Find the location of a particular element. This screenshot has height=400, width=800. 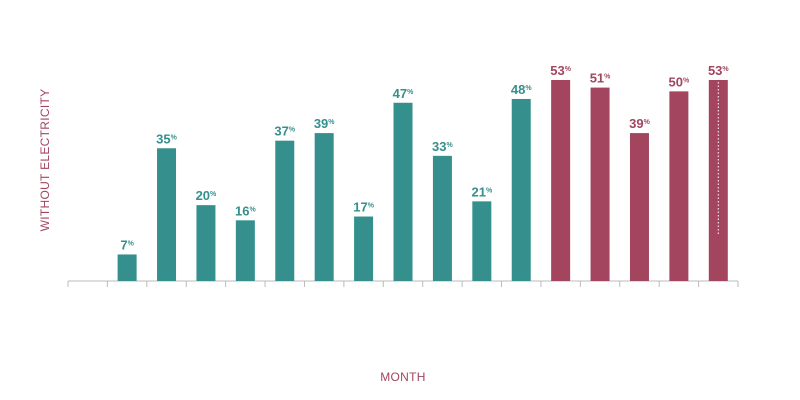

data-label: 16% is located at coordinates (245, 210).